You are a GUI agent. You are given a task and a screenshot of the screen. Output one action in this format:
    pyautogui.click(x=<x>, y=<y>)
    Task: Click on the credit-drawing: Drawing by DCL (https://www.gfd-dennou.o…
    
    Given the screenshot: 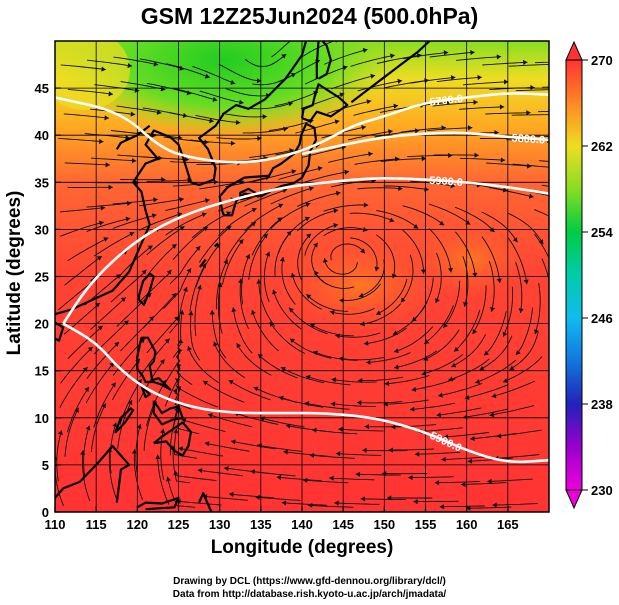 What is the action you would take?
    pyautogui.click(x=309, y=581)
    